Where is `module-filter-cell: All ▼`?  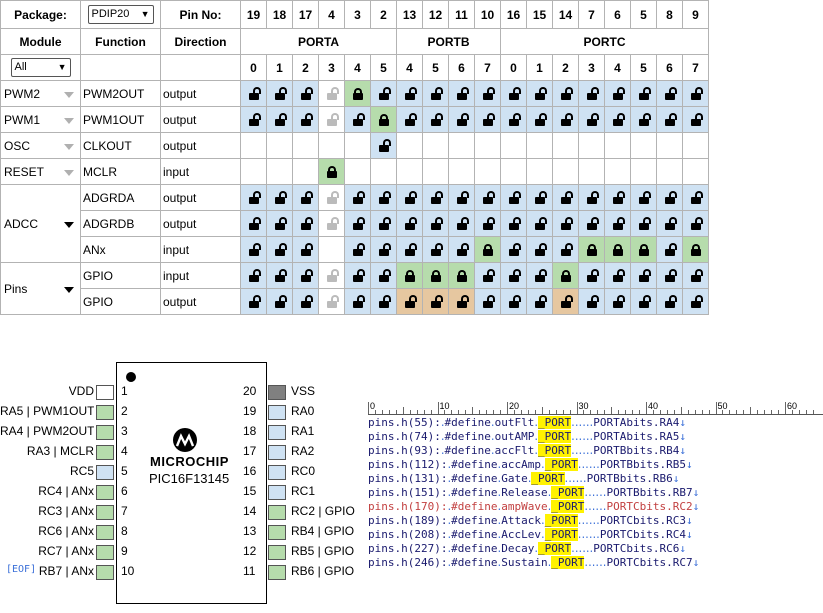
module-filter-cell: All ▼ is located at coordinates (40, 67).